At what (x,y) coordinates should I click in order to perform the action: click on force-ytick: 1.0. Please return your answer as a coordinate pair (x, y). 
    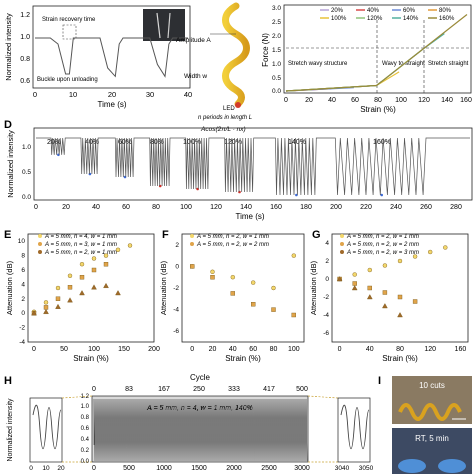
    Looking at the image, I should click on (276, 64).